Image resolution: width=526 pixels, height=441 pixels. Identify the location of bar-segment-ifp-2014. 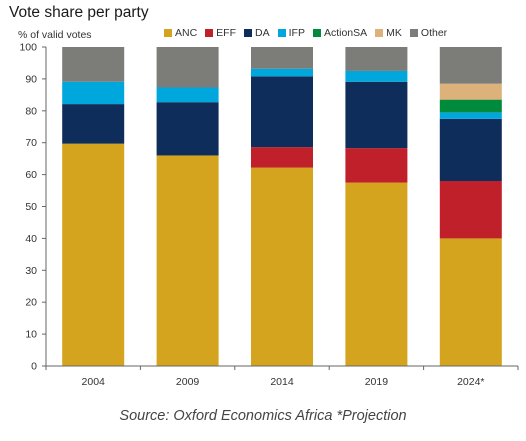
(282, 72).